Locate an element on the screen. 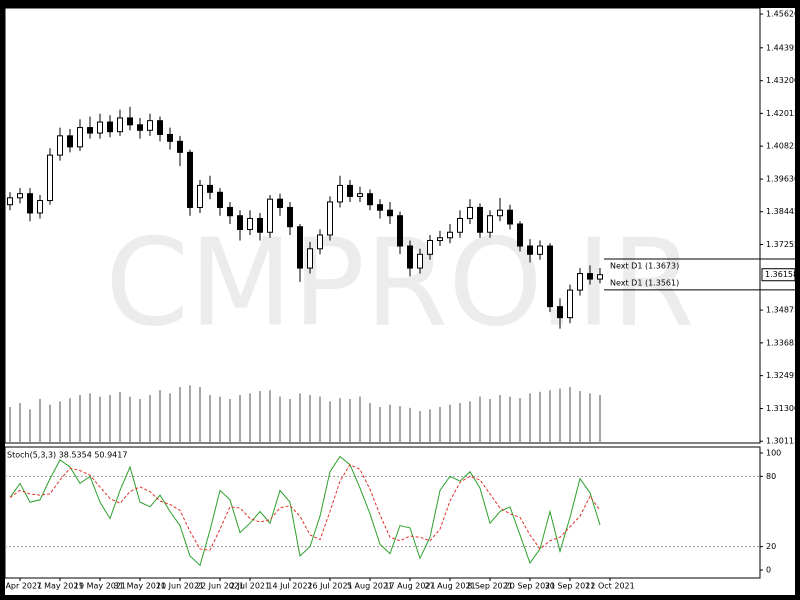 Image resolution: width=800 pixels, height=600 pixels. x-tick-label: 7 Apr 2021 is located at coordinates (21, 586).